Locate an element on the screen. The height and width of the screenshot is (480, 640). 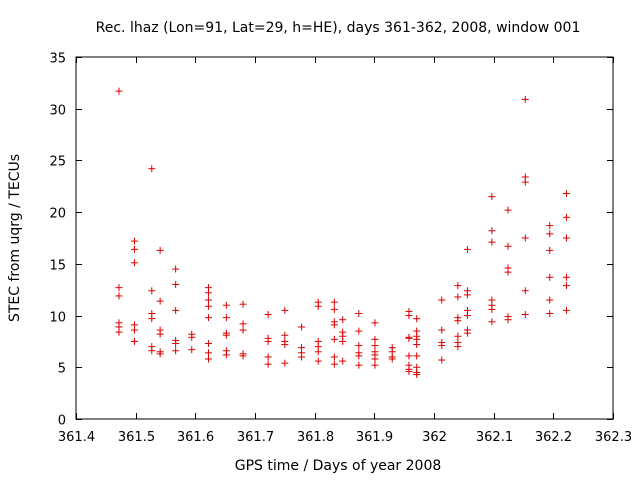
x-tick-label: 362.3 is located at coordinates (613, 437).